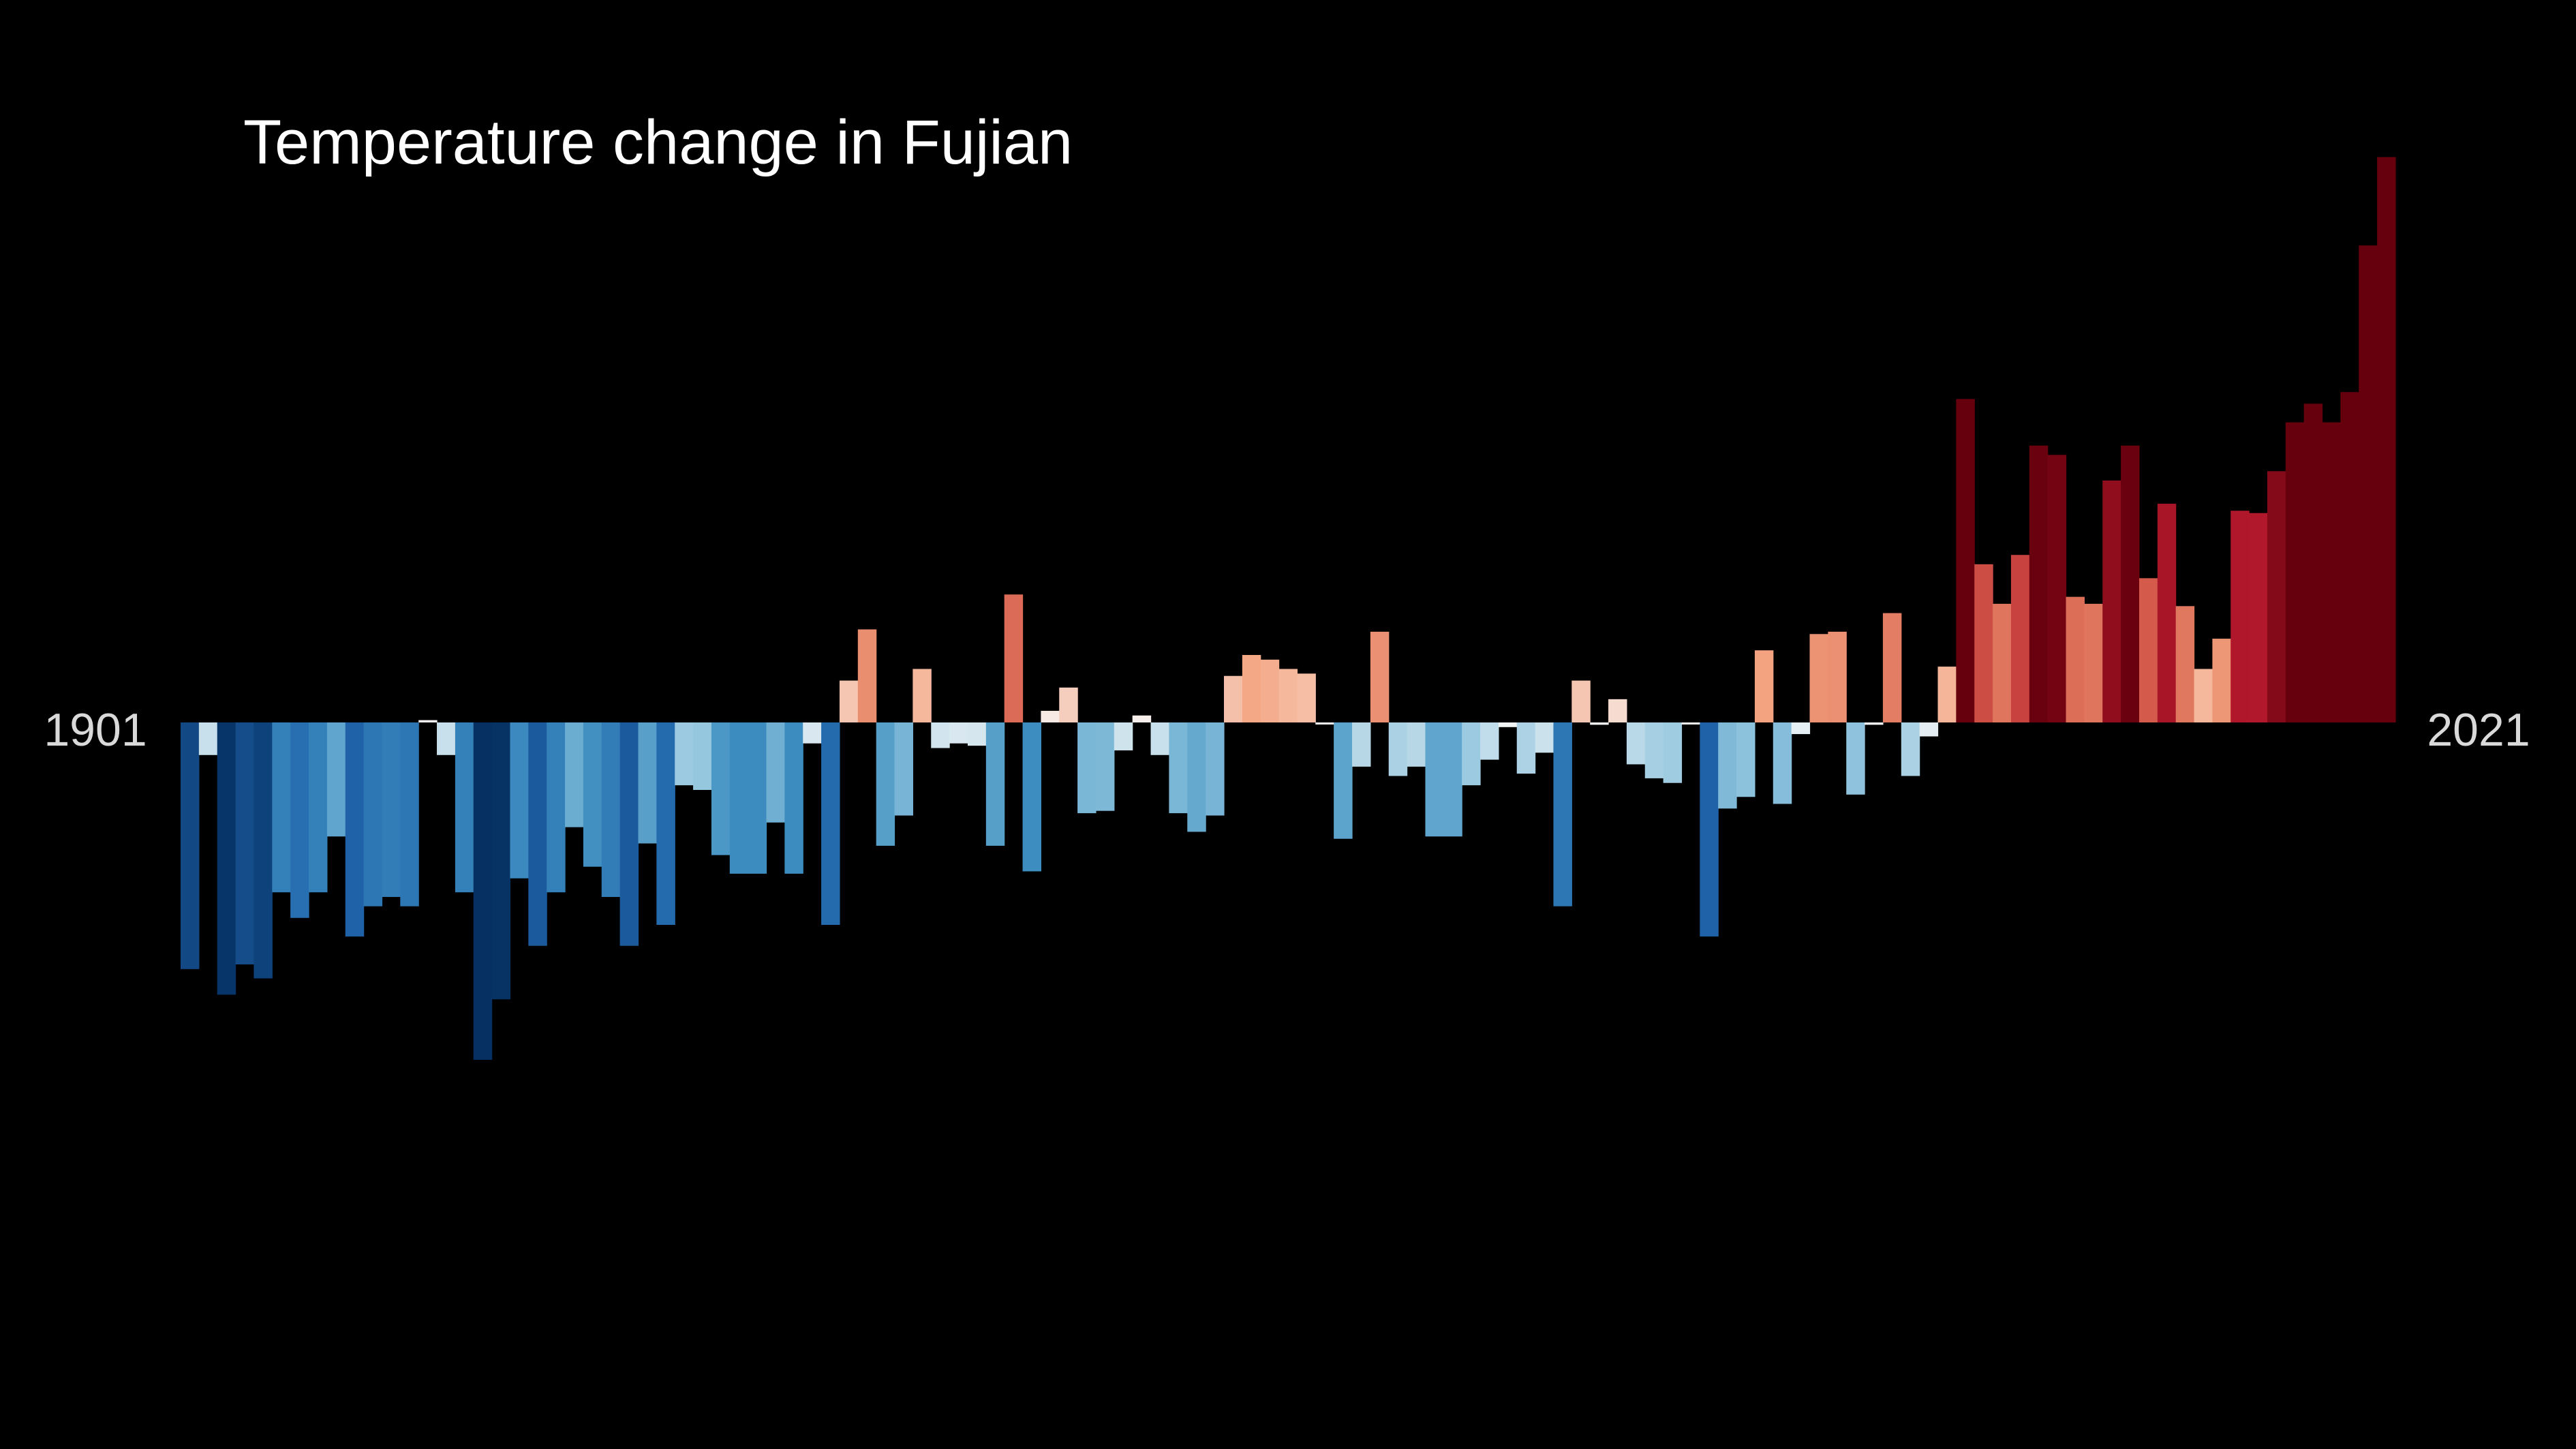  Describe the element at coordinates (1270, 690) in the screenshot. I see `bar-1960` at that location.